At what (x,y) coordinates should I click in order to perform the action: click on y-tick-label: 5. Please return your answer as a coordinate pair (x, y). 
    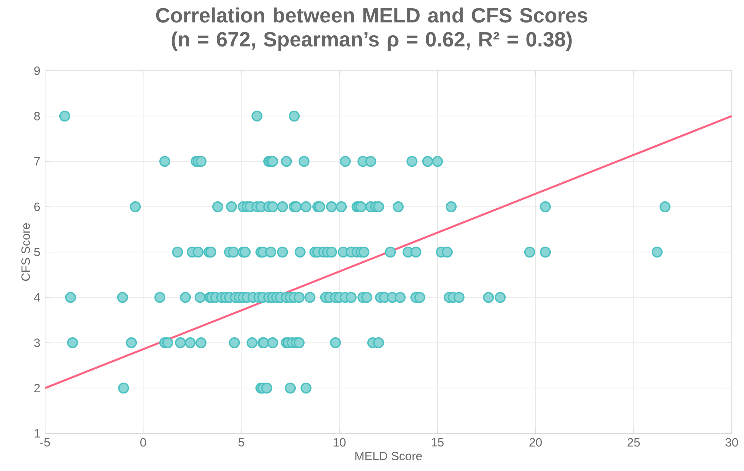
    Looking at the image, I should click on (37, 252).